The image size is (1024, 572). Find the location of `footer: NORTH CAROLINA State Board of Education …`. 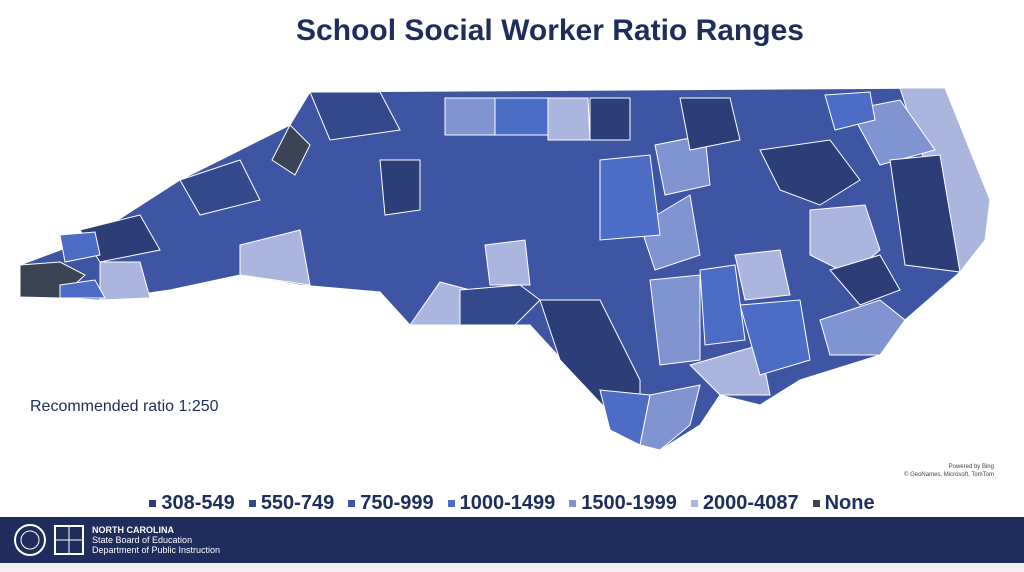

footer: NORTH CAROLINA State Board of Education … is located at coordinates (512, 540).